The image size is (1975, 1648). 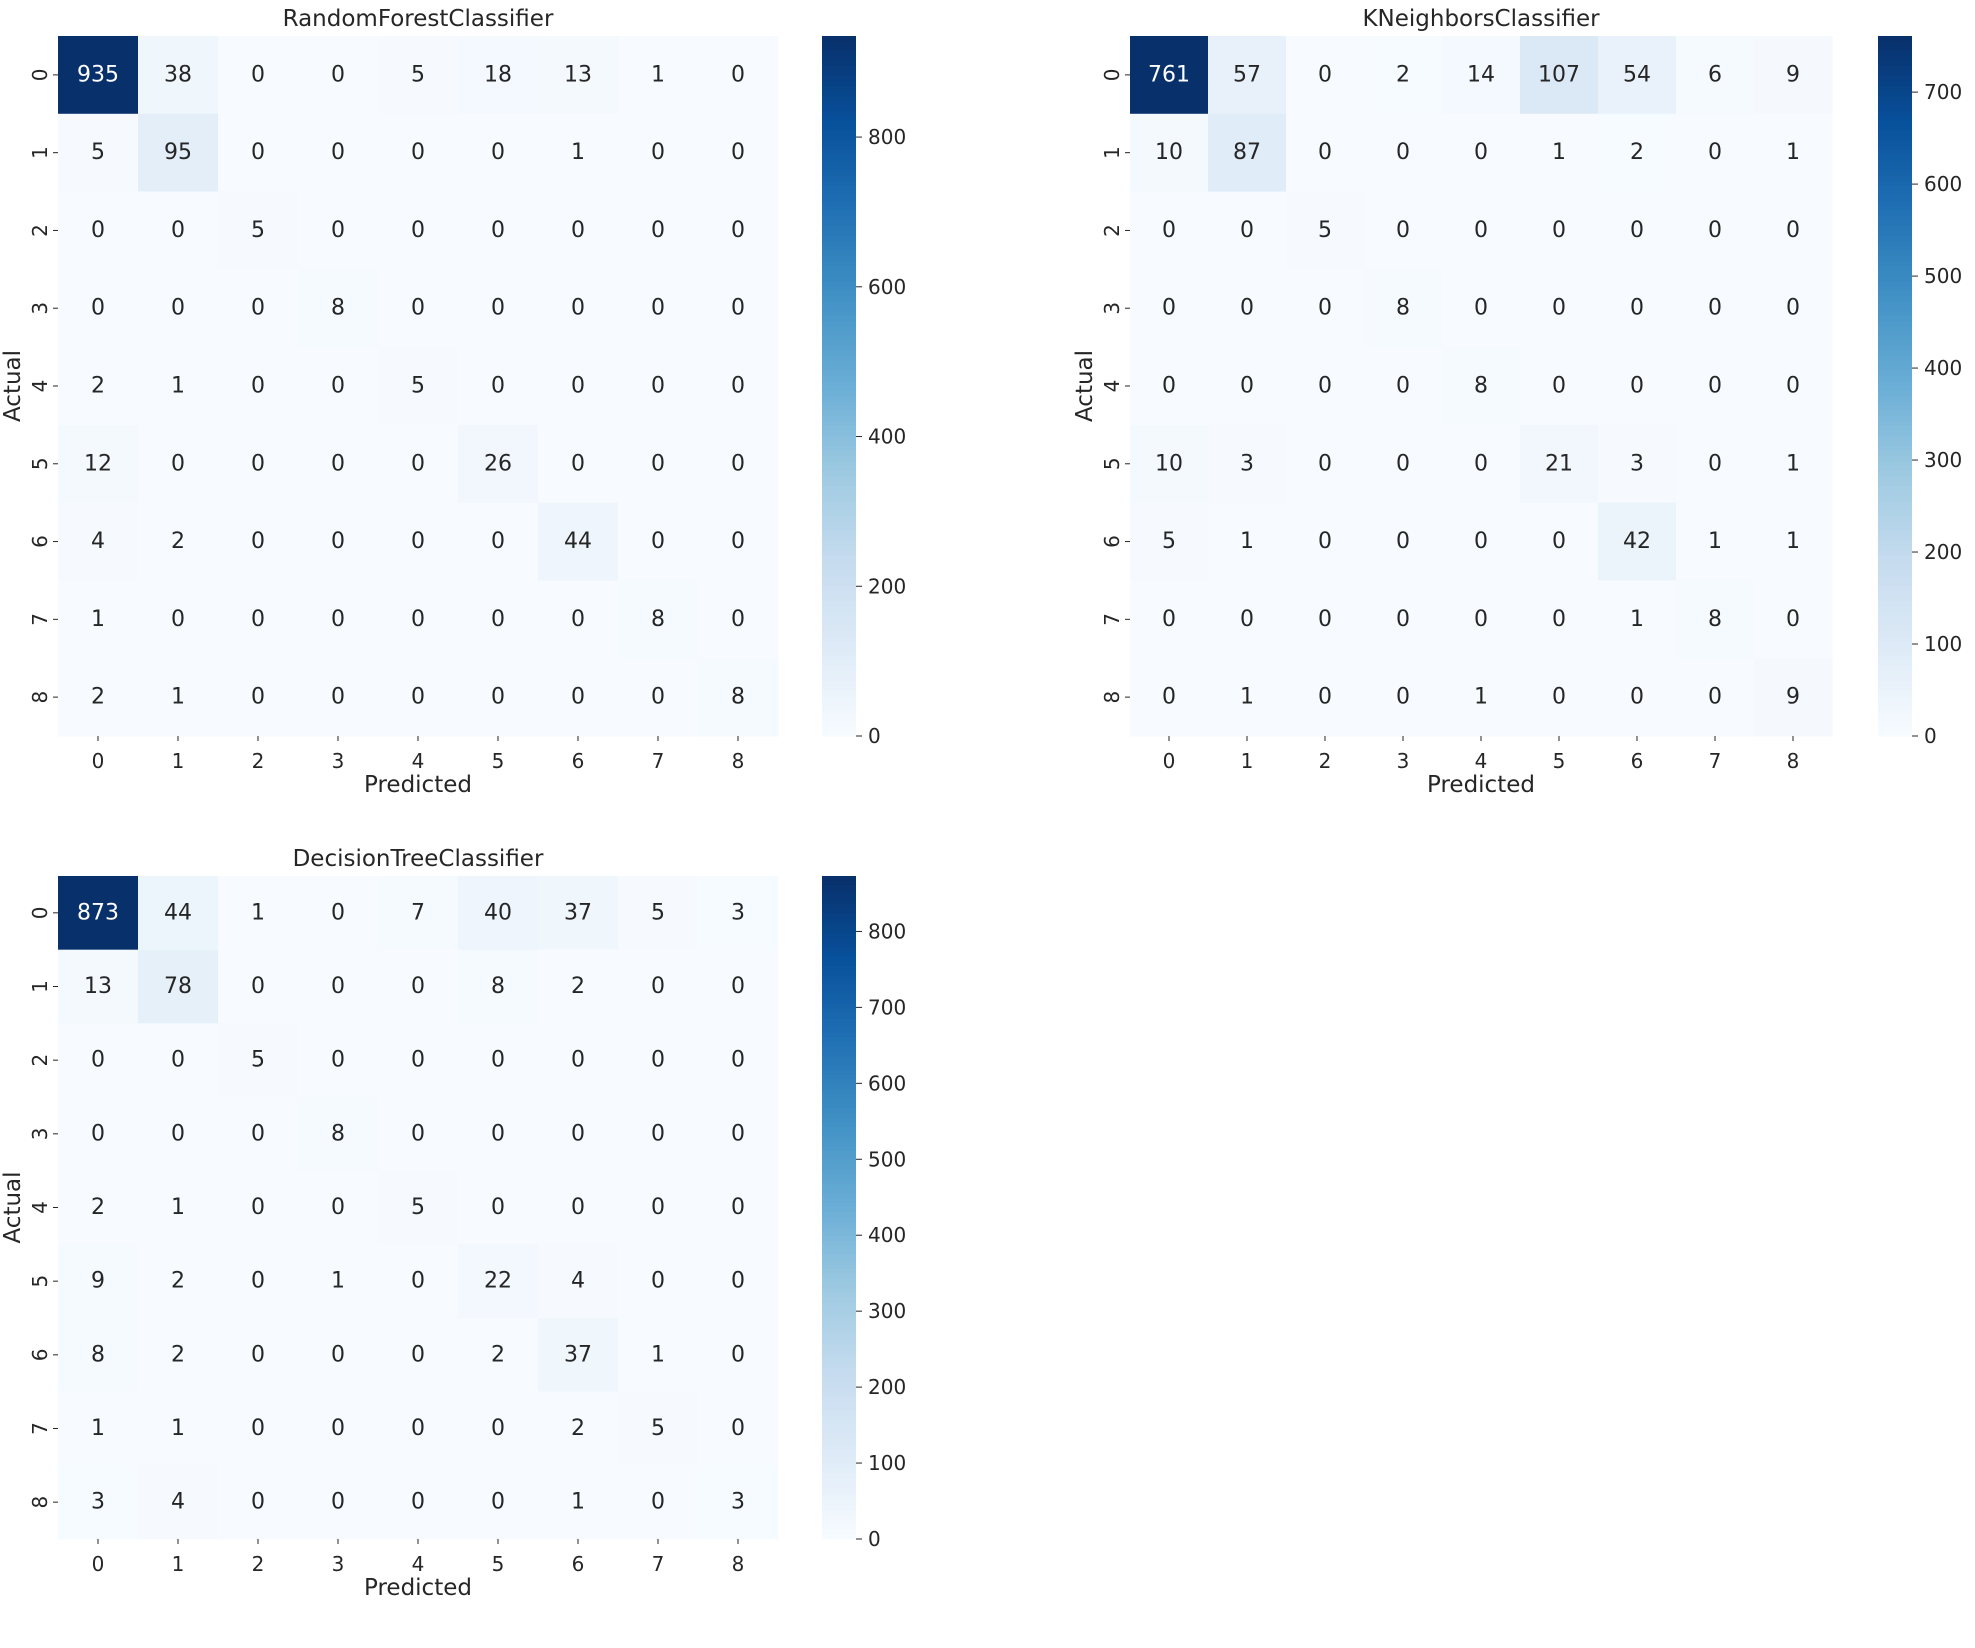 What do you see at coordinates (418, 74) in the screenshot?
I see `cell-value-label: 5` at bounding box center [418, 74].